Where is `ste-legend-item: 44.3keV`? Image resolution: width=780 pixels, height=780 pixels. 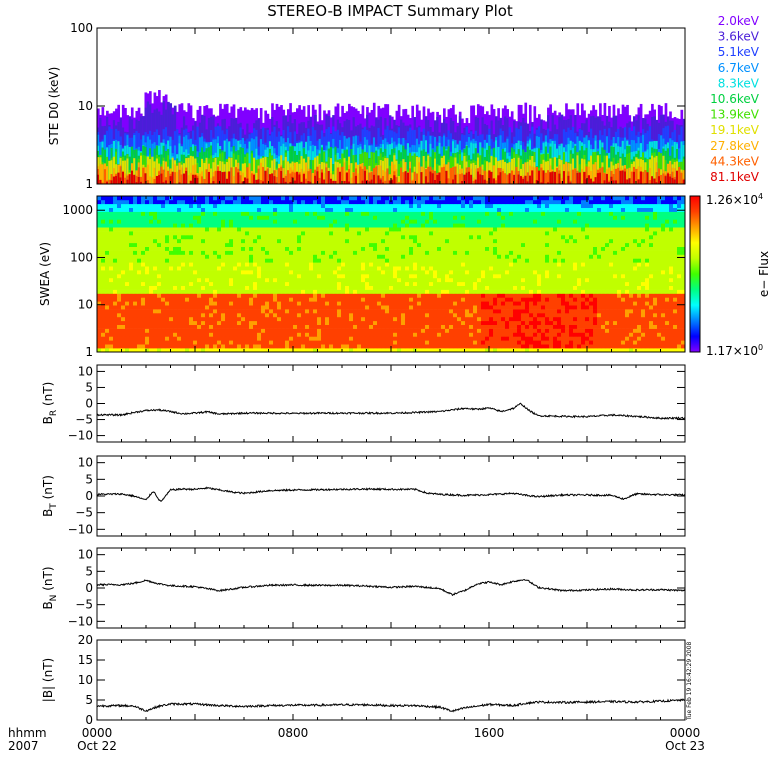
ste-legend-item: 44.3keV is located at coordinates (735, 161).